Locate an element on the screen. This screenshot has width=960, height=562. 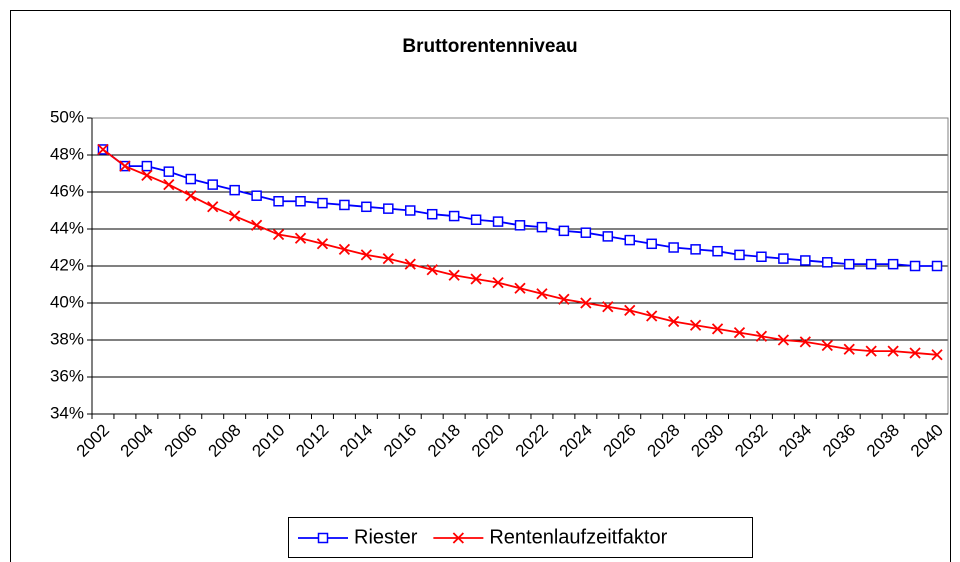
legend-label: Rentenlaufzeitfaktor is located at coordinates (578, 537).